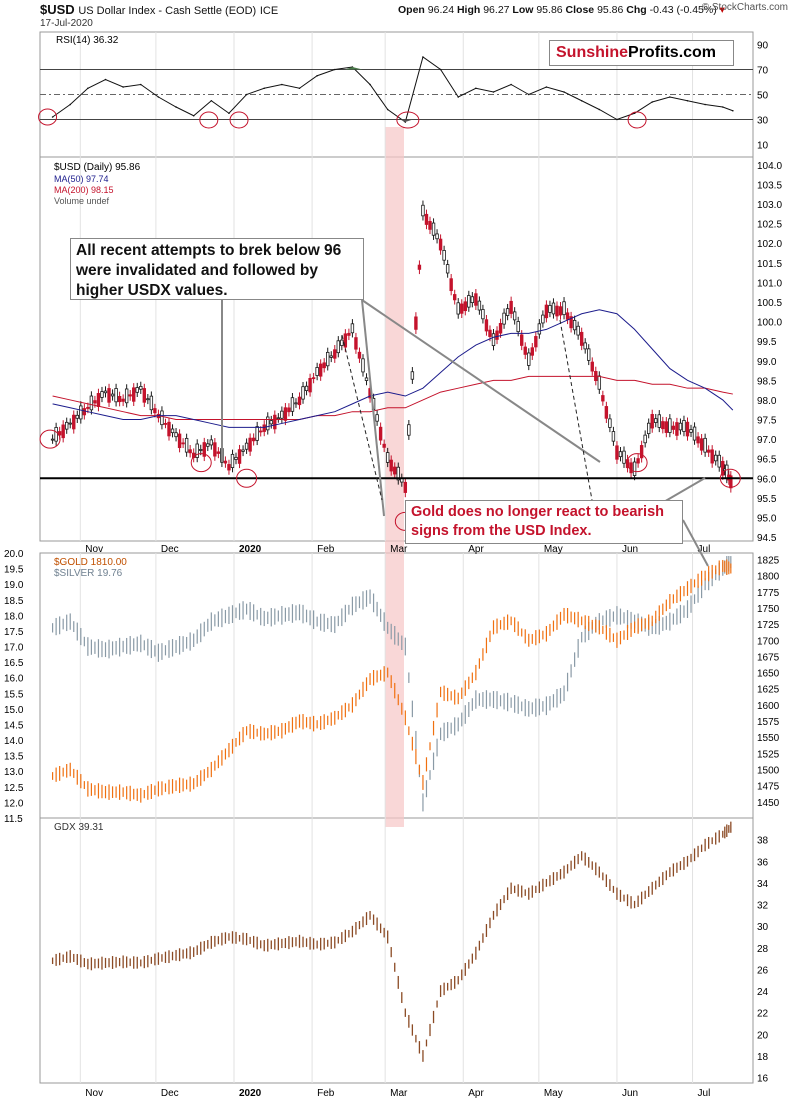 The height and width of the screenshot is (1100, 800). I want to click on usd-y-tick: 101.0, so click(769, 283).